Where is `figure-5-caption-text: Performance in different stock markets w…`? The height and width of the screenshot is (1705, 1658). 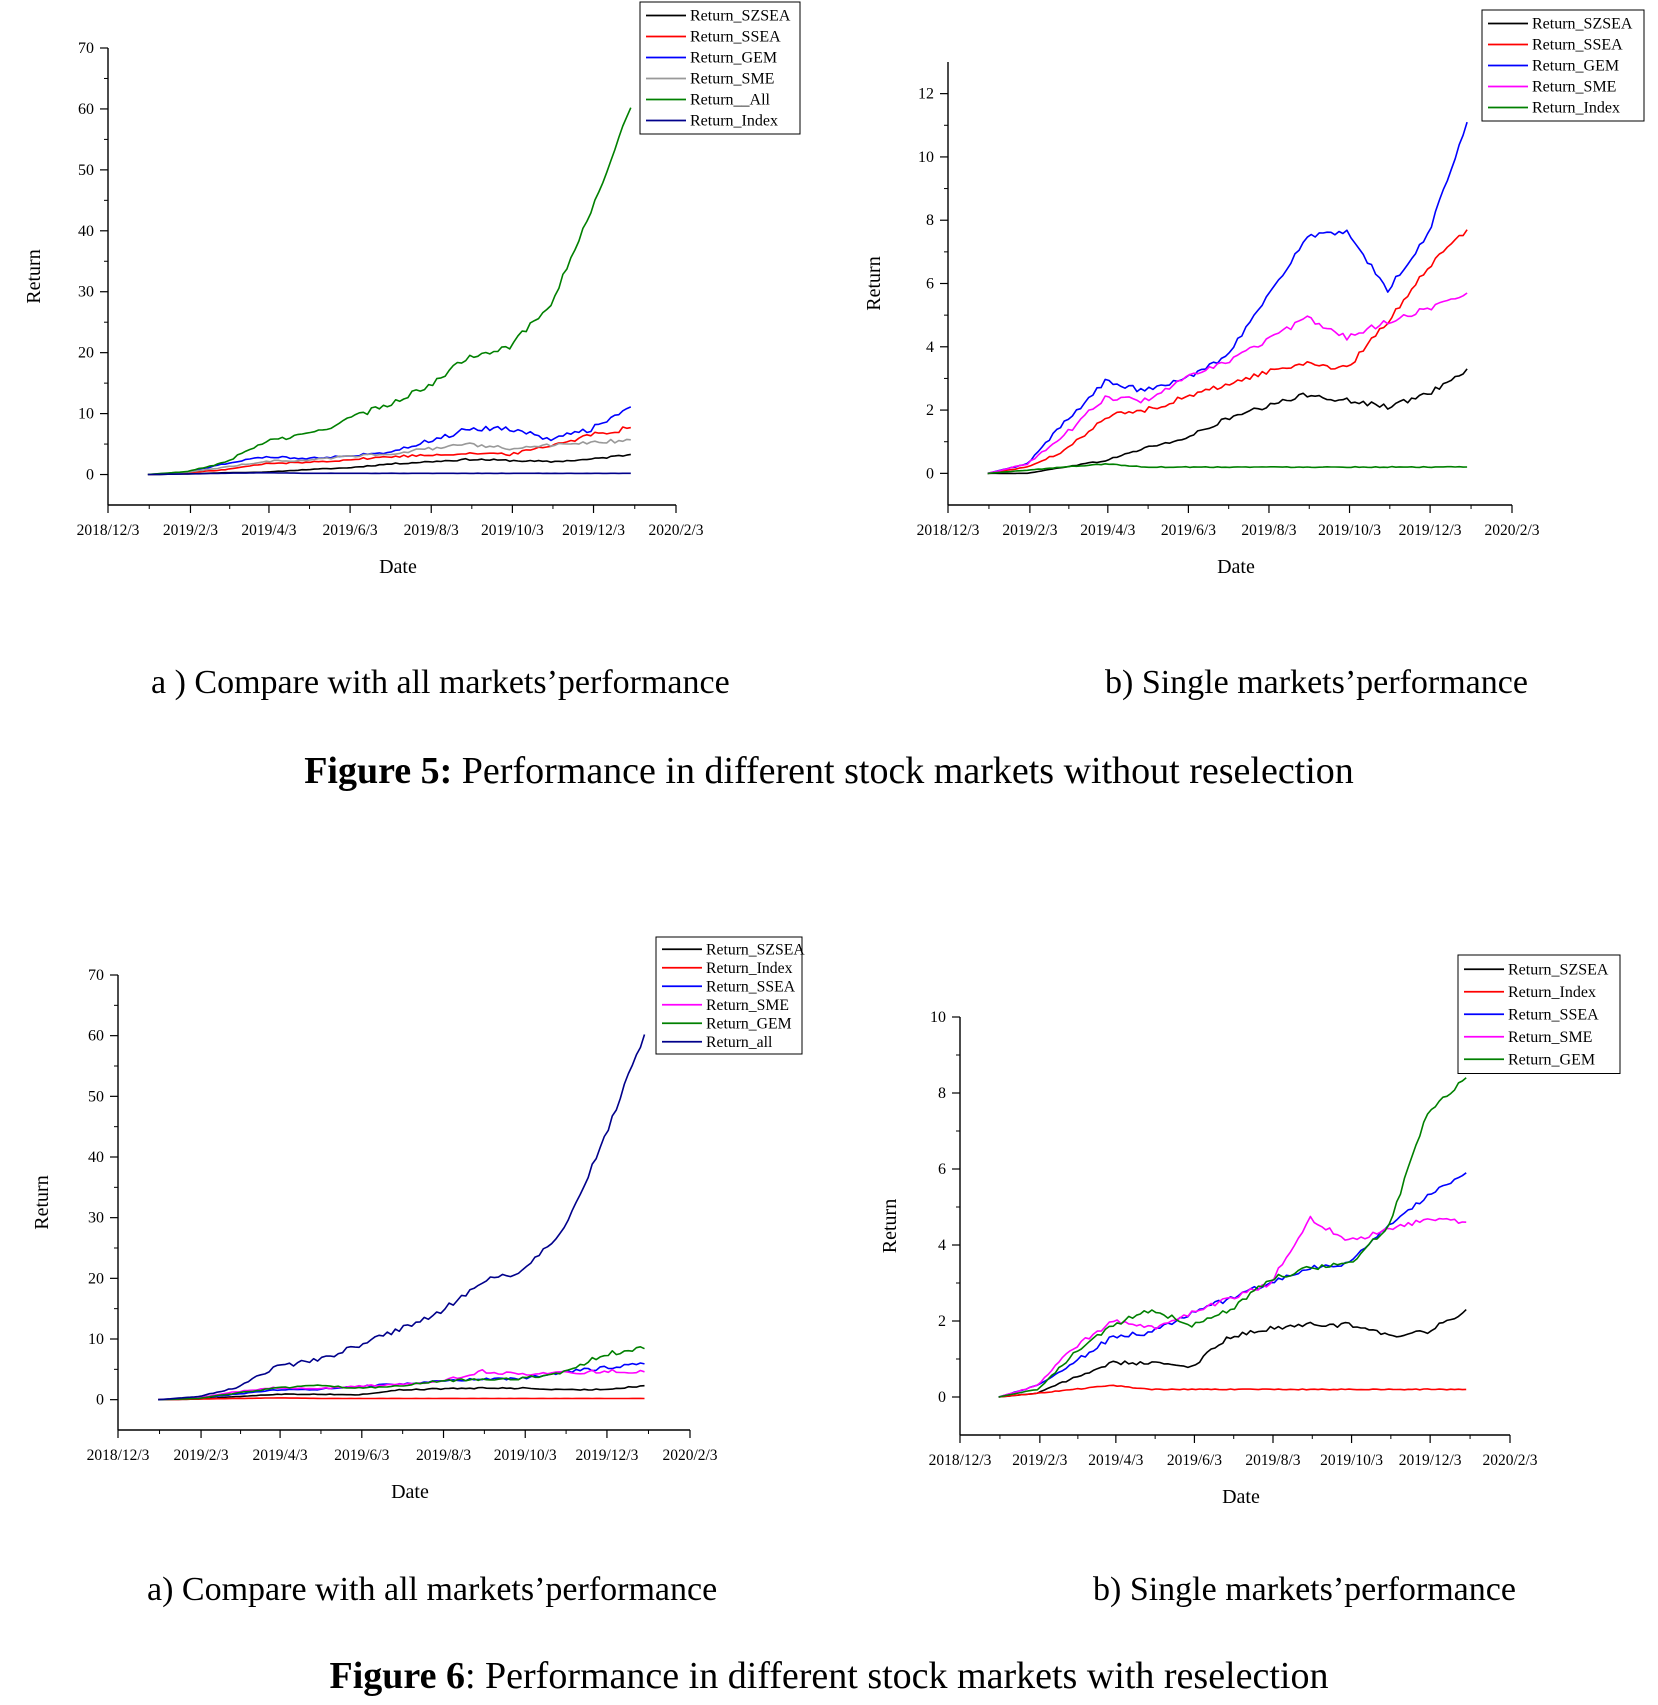
figure-5-caption-text: Performance in different stock markets w… is located at coordinates (903, 771).